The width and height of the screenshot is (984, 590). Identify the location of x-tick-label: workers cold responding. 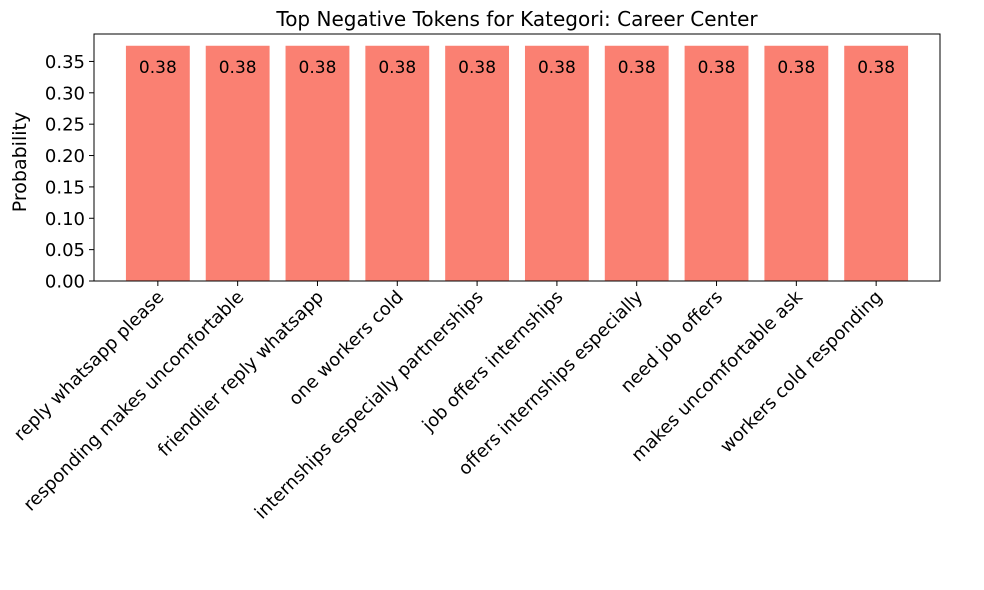
(801, 372).